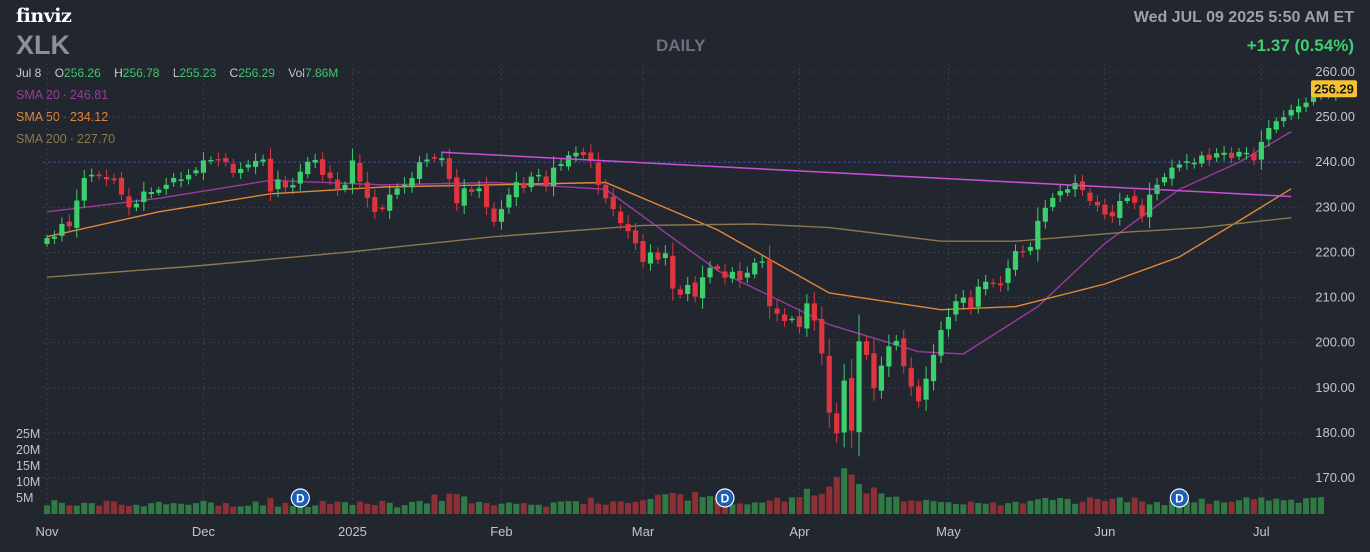 This screenshot has width=1370, height=552. What do you see at coordinates (44, 16) in the screenshot?
I see `finviz-logo: finviz` at bounding box center [44, 16].